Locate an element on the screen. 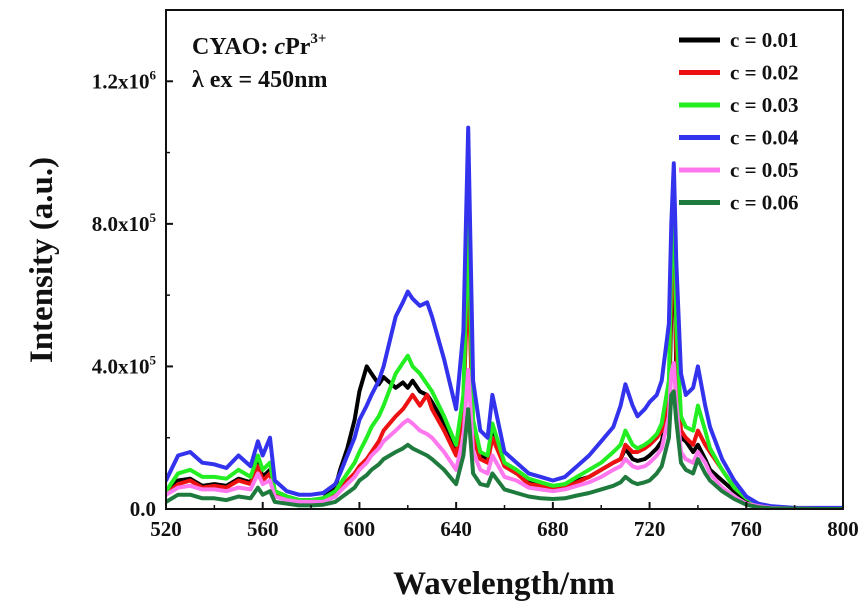 The width and height of the screenshot is (868, 610). y-tick-exponent: 6 is located at coordinates (153, 74).